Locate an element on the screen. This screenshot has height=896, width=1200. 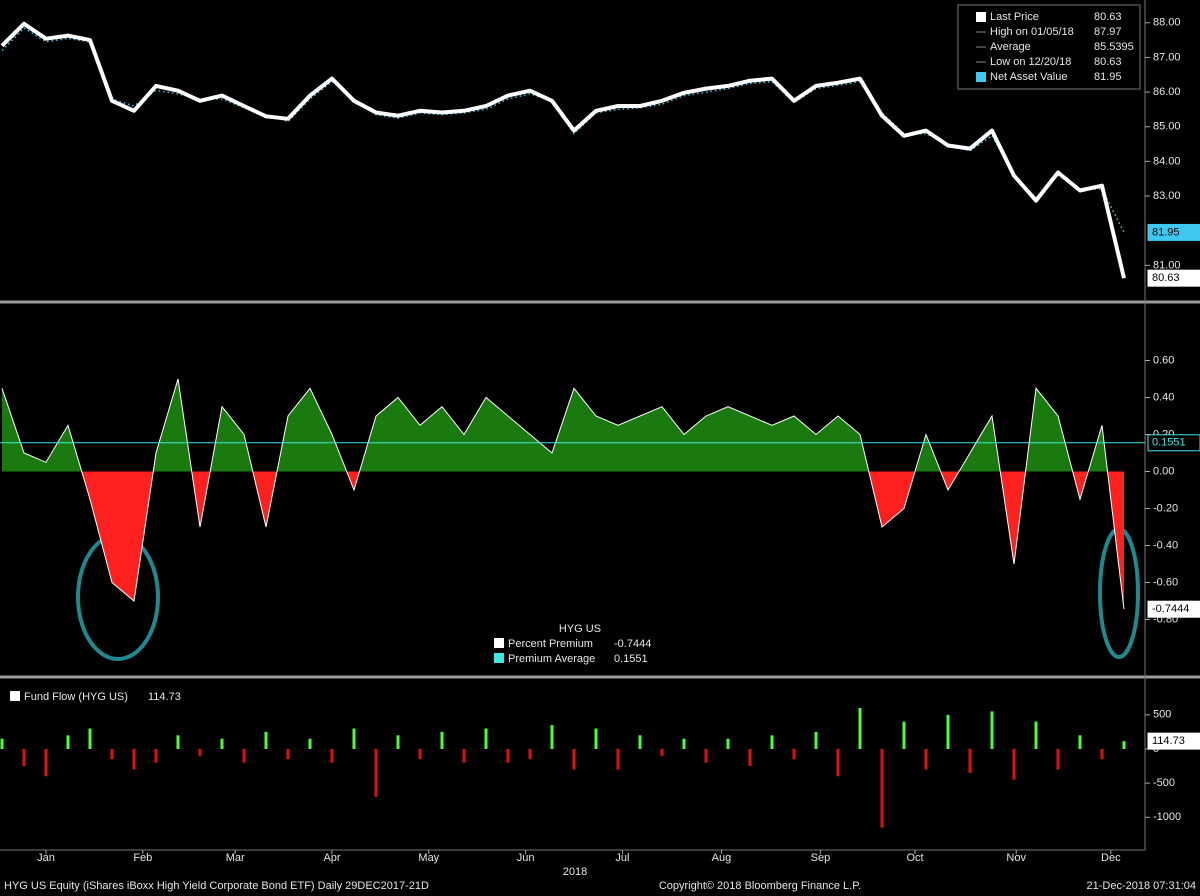
legend-value: 87.97 is located at coordinates (1108, 32).